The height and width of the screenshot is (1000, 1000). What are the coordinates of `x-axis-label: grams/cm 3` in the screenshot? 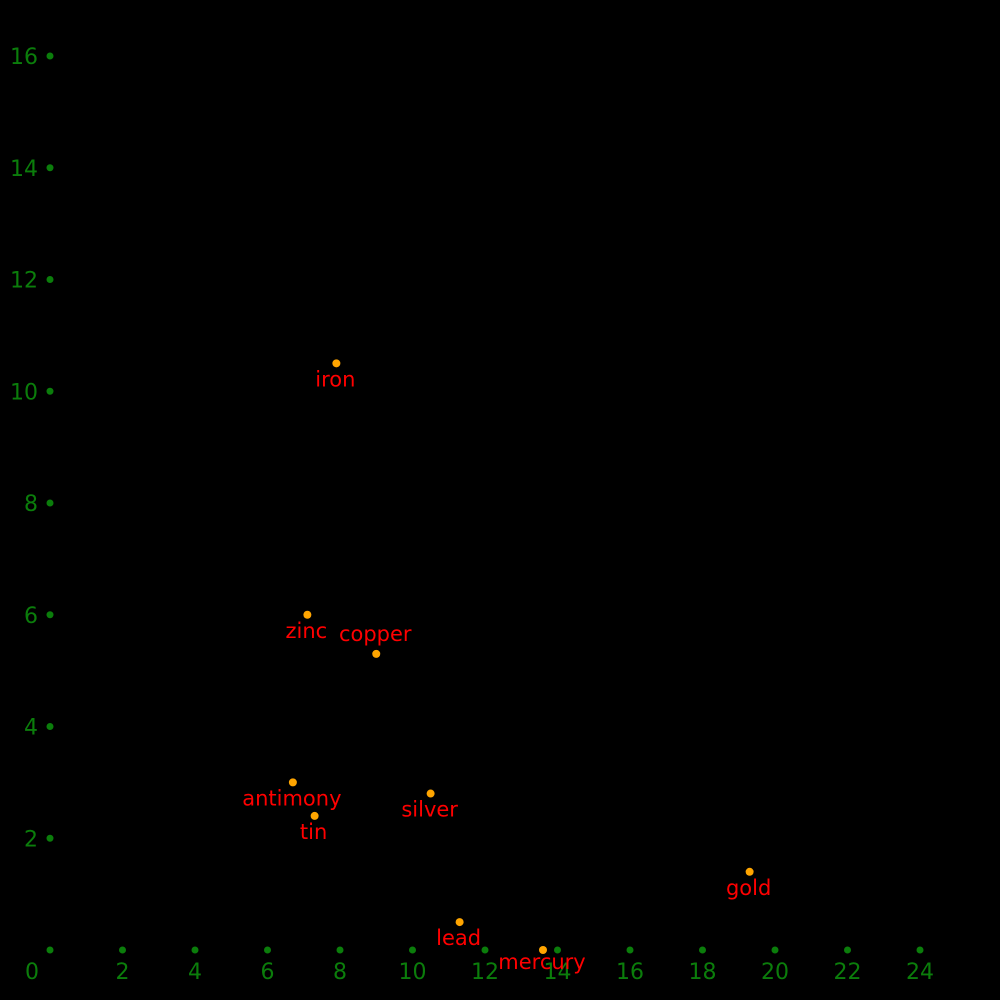 It's located at (908, 917).